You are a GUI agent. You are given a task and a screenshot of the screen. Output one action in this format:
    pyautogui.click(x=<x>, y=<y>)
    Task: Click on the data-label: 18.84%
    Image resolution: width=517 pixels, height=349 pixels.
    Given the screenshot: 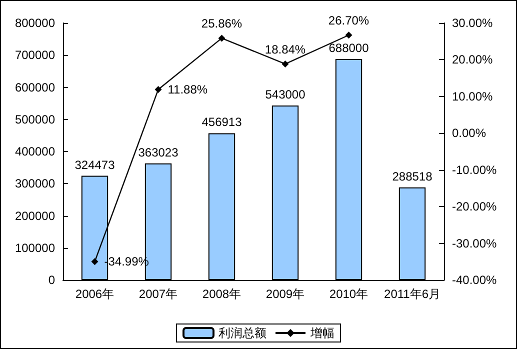 What is the action you would take?
    pyautogui.click(x=285, y=49)
    